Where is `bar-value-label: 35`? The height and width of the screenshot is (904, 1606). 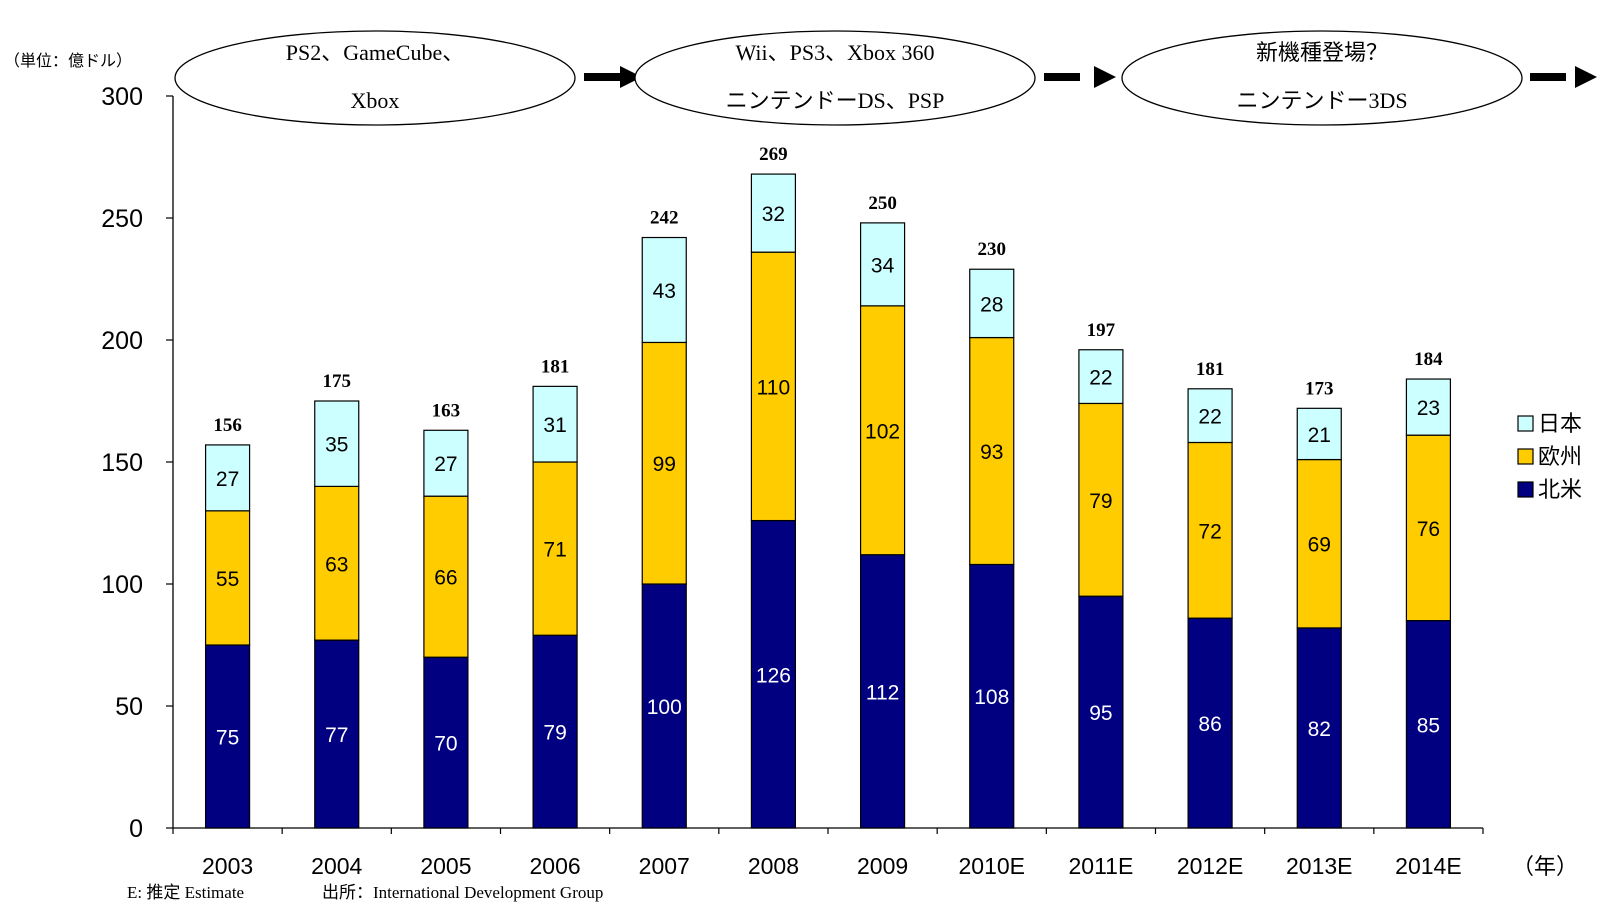
bar-value-label: 35 is located at coordinates (336, 445).